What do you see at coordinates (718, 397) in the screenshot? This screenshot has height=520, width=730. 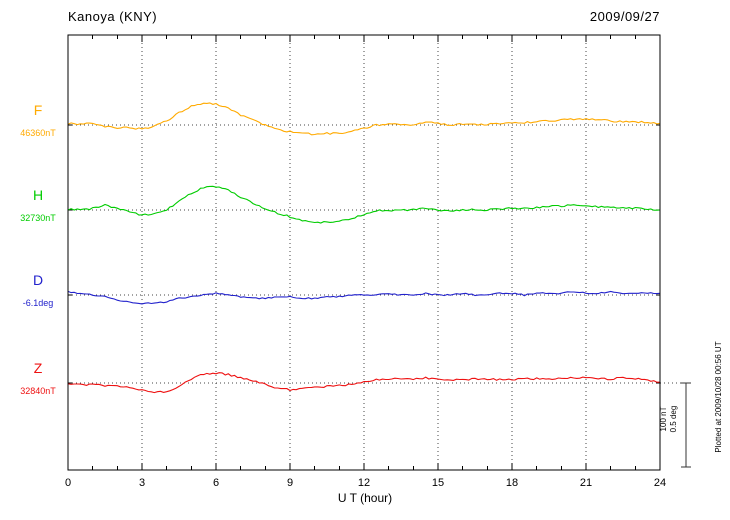 I see `plotted-at-note: Plotted at 2009/10/28 00:56 UT` at bounding box center [718, 397].